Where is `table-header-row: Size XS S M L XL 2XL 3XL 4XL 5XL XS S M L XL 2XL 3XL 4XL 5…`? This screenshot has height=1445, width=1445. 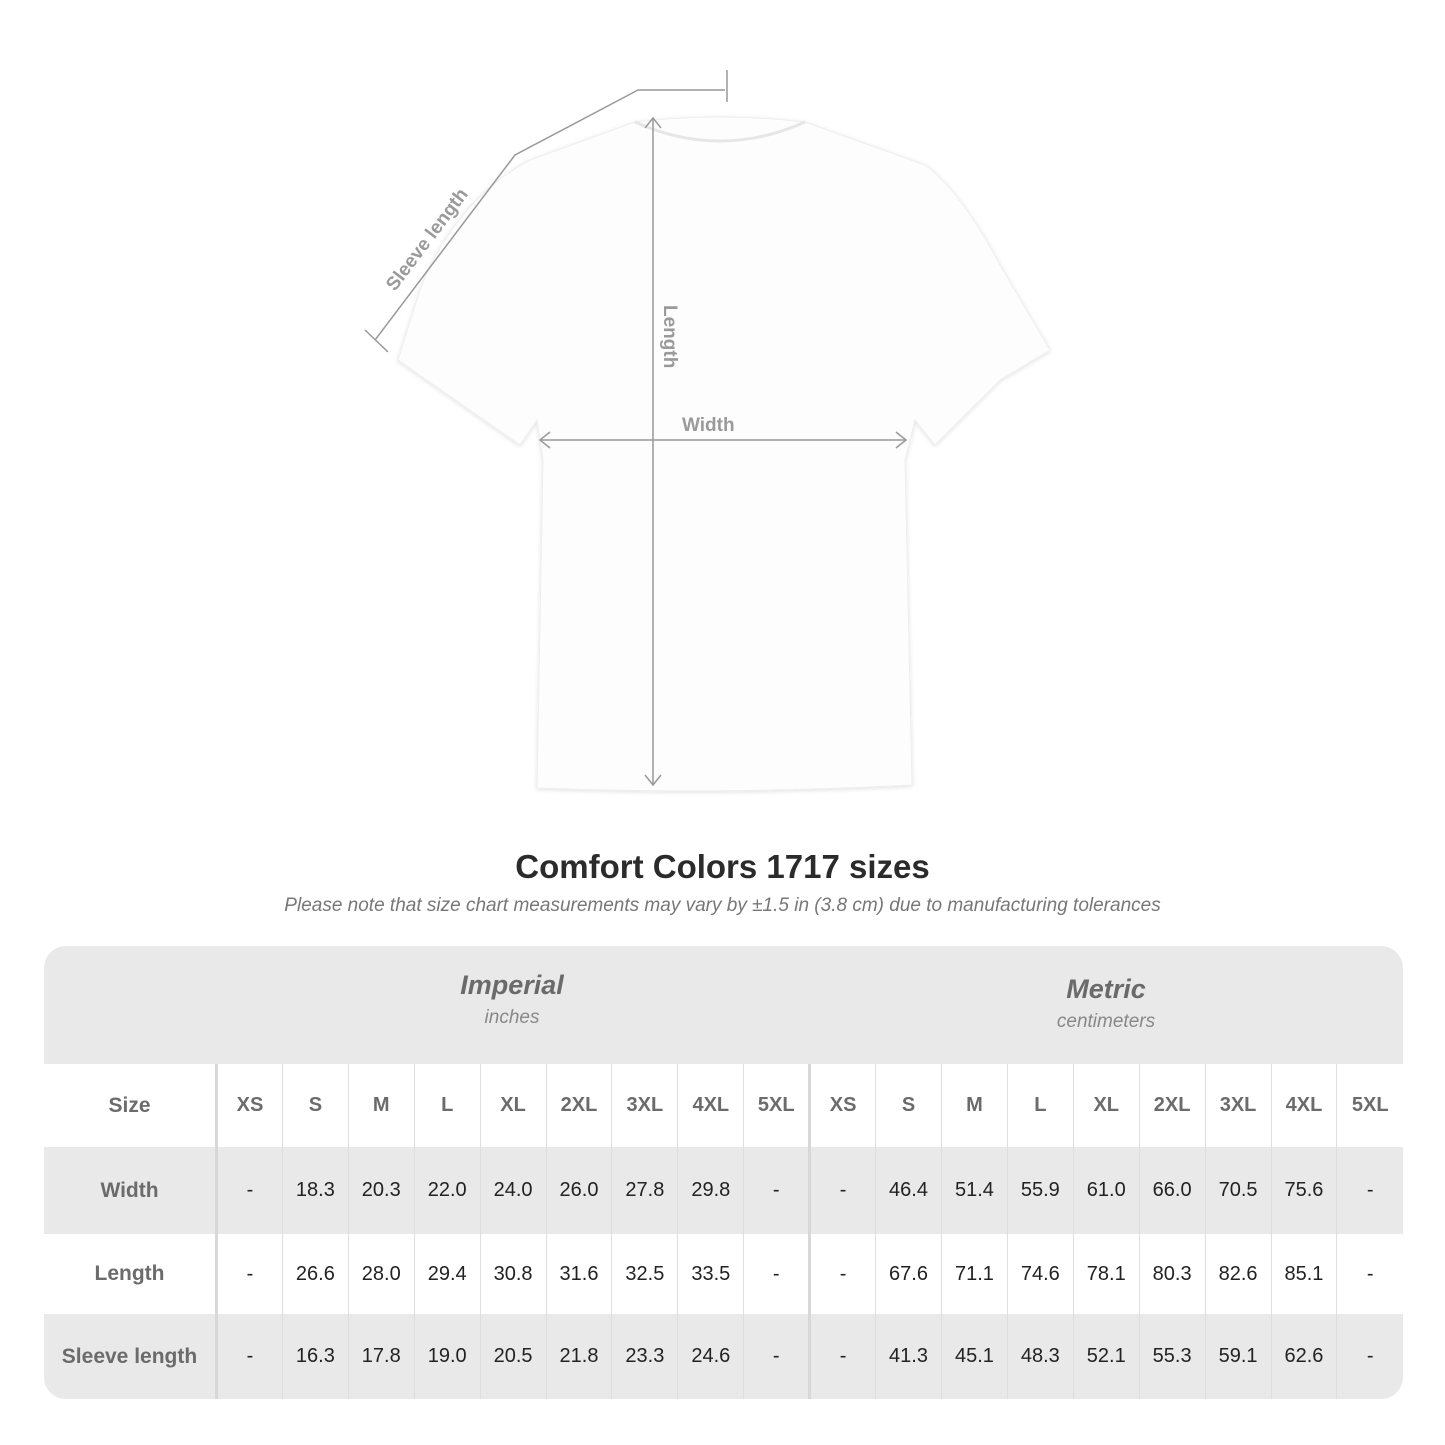
table-header-row: Size XS S M L XL 2XL 3XL 4XL 5XL XS S M L XL 2XL 3XL 4XL 5… is located at coordinates (723, 1105).